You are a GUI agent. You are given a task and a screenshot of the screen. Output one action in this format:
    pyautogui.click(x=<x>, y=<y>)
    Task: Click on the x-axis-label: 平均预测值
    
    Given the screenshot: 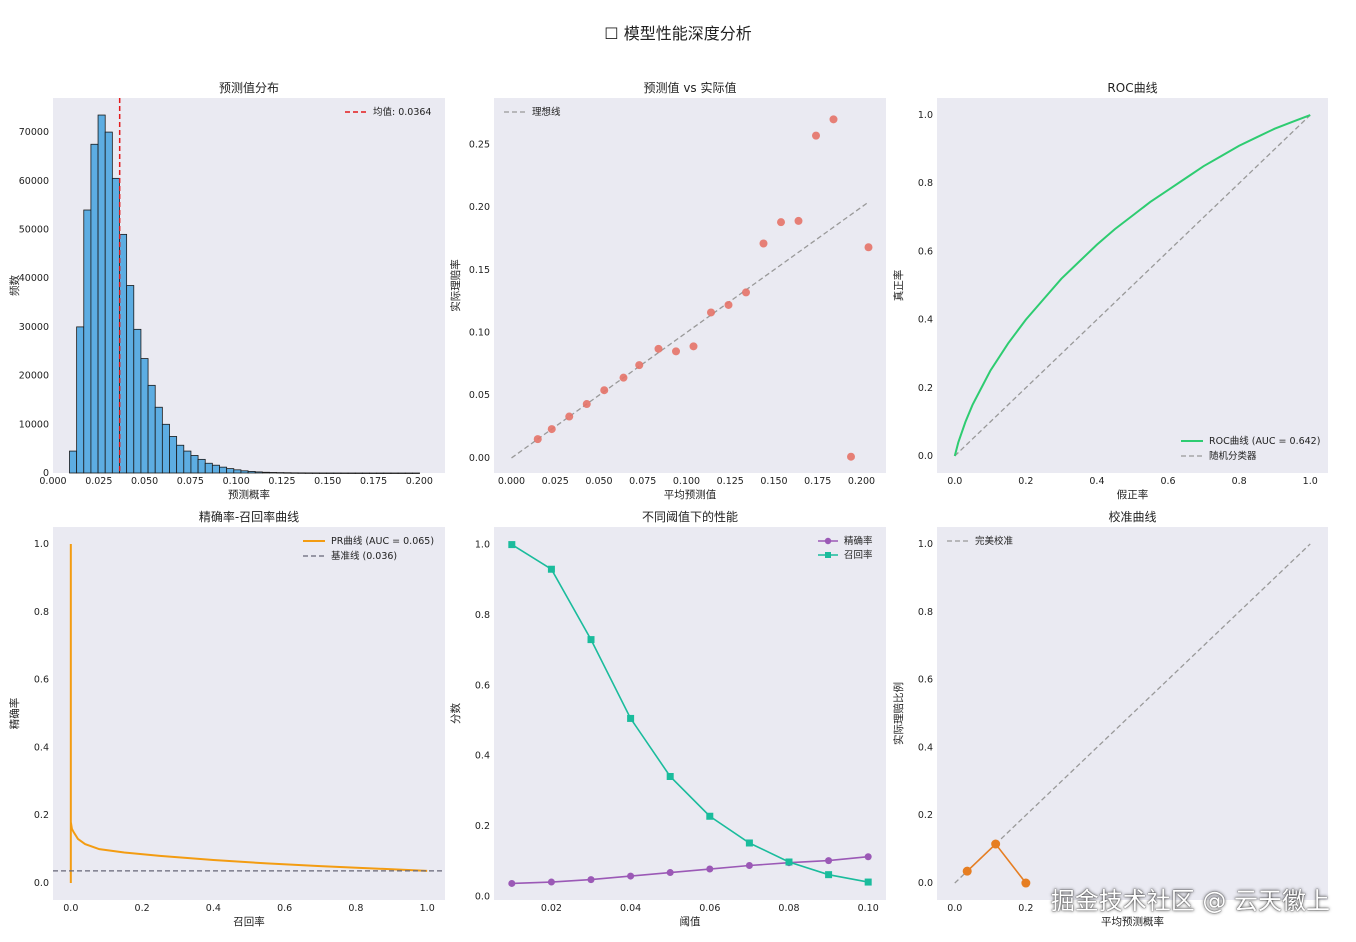 What is the action you would take?
    pyautogui.click(x=690, y=494)
    